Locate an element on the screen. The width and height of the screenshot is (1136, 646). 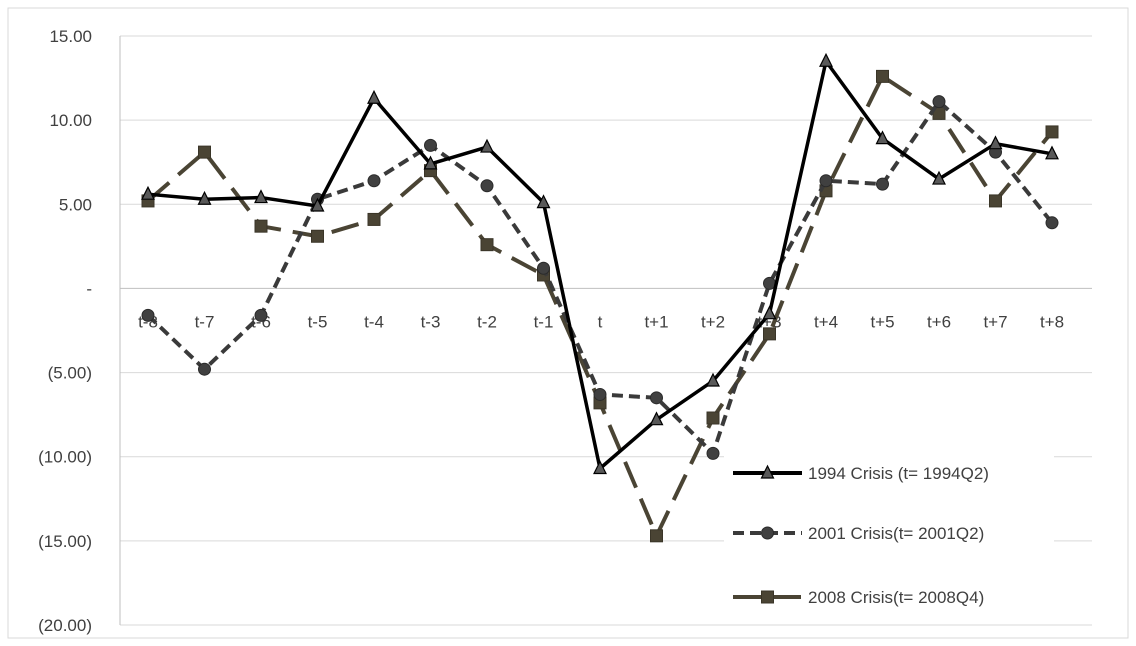
x-tick-label: t-1 is located at coordinates (544, 321).